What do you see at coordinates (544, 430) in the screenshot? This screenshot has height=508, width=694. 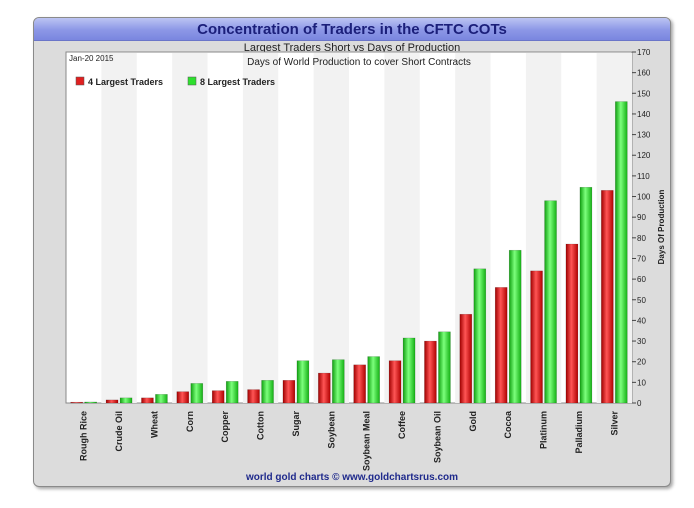 I see `x-tick-label: Platinum` at bounding box center [544, 430].